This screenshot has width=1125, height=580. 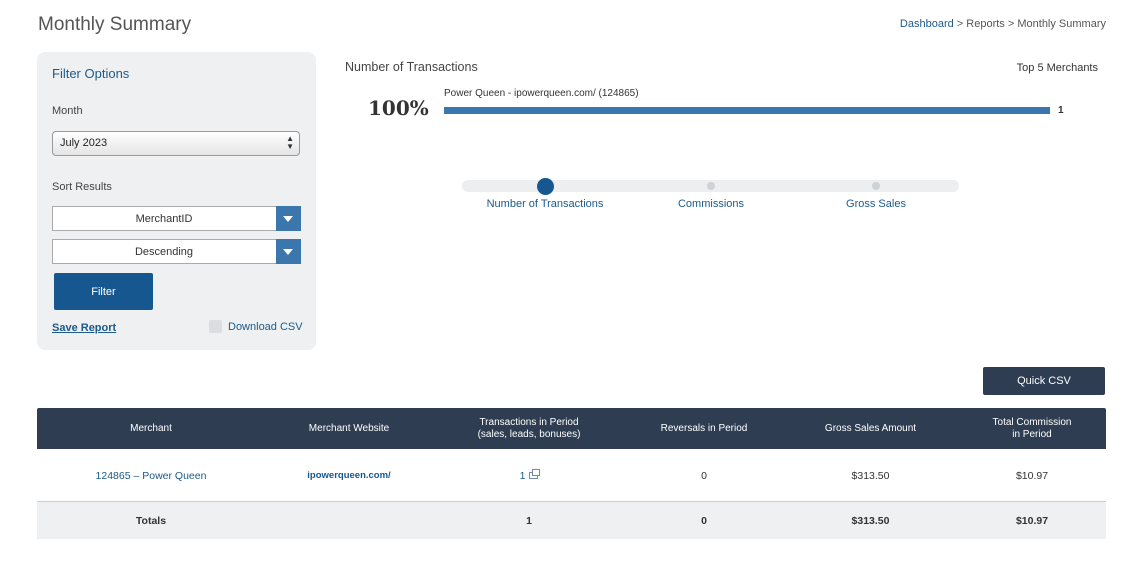 What do you see at coordinates (870, 520) in the screenshot?
I see `totals-gross-sales: $313.50` at bounding box center [870, 520].